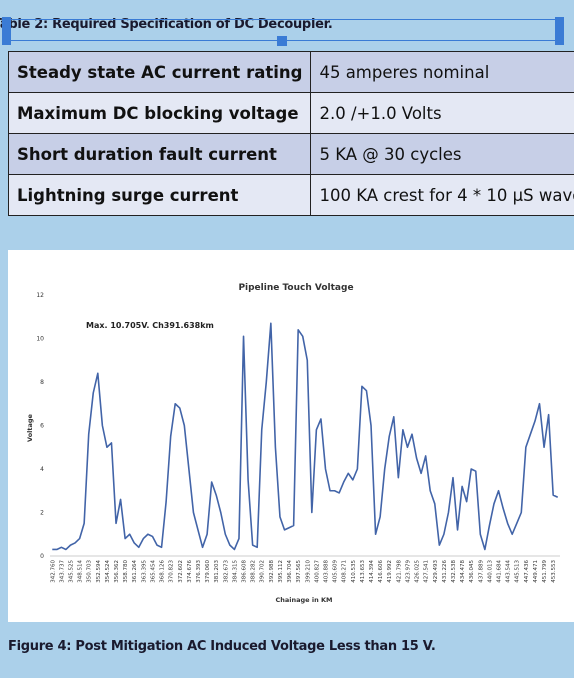  Describe the element at coordinates (481, 571) in the screenshot. I see `x-tick-label: 437.889` at that location.